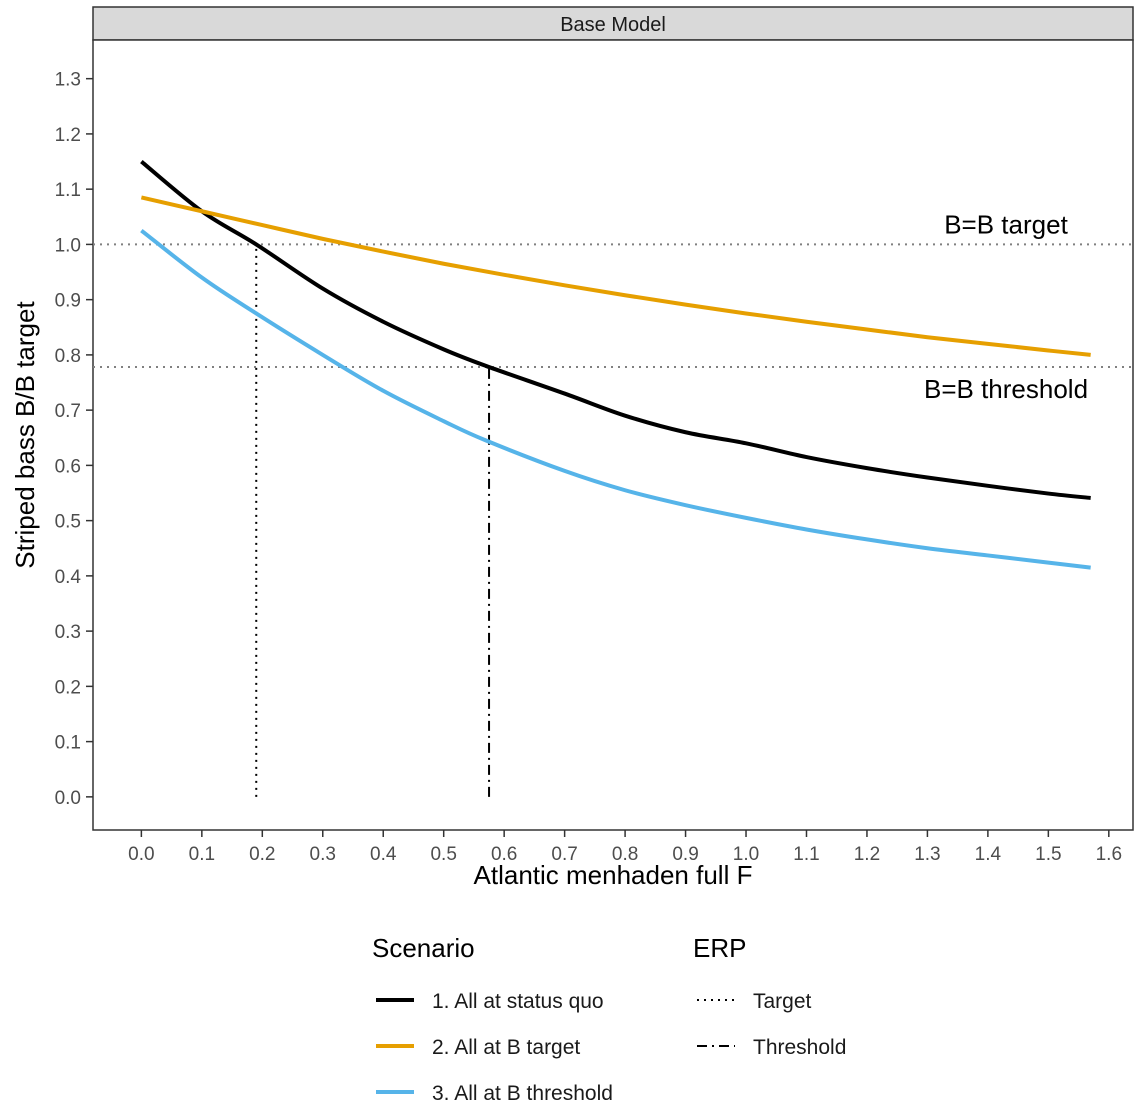 This screenshot has height=1110, width=1136. Describe the element at coordinates (373, 520) in the screenshot. I see `erp-lines` at that location.